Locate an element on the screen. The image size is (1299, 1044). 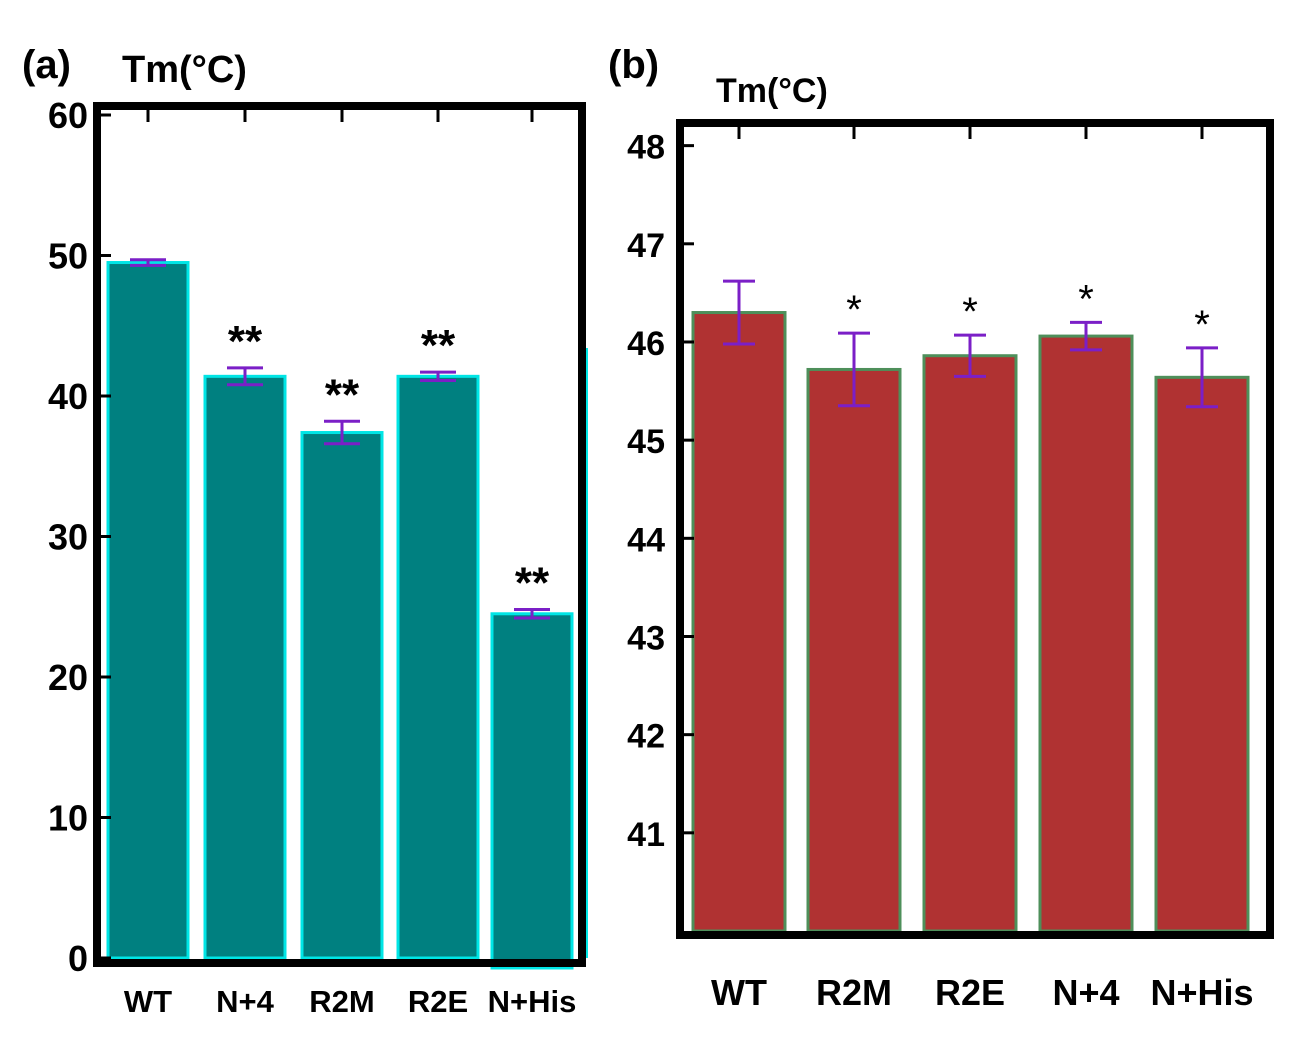
panel-b-ytick-label: 48 is located at coordinates (646, 148).